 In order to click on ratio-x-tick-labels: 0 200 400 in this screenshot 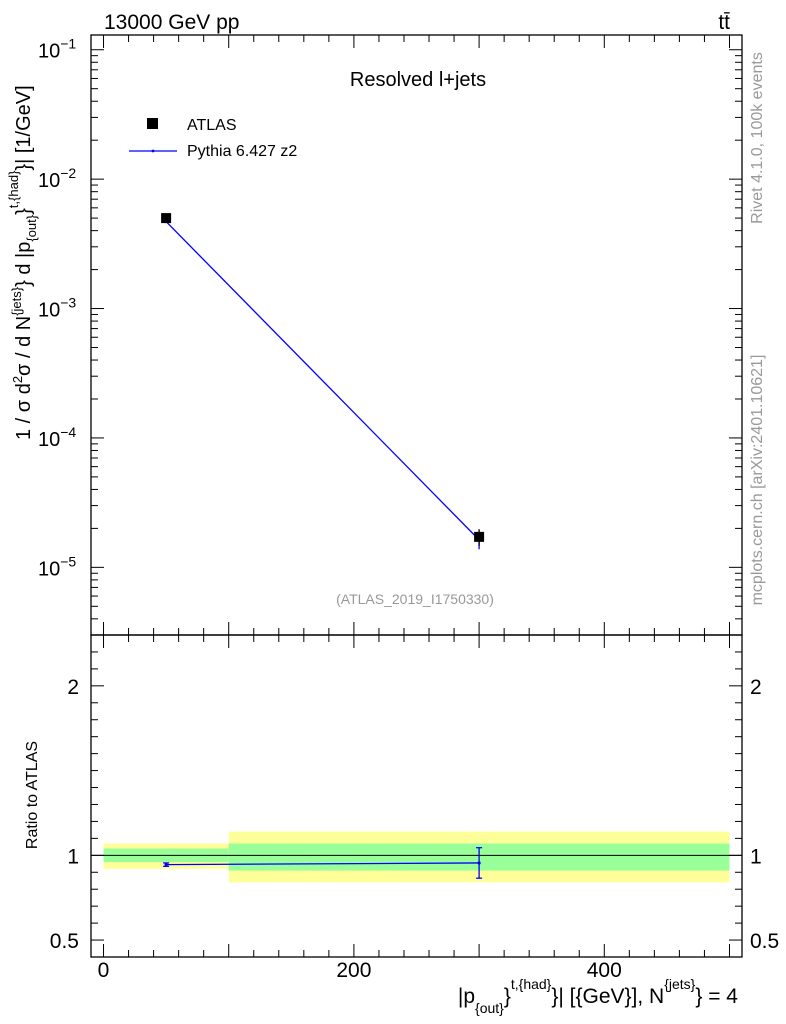, I will do `click(360, 970)`.